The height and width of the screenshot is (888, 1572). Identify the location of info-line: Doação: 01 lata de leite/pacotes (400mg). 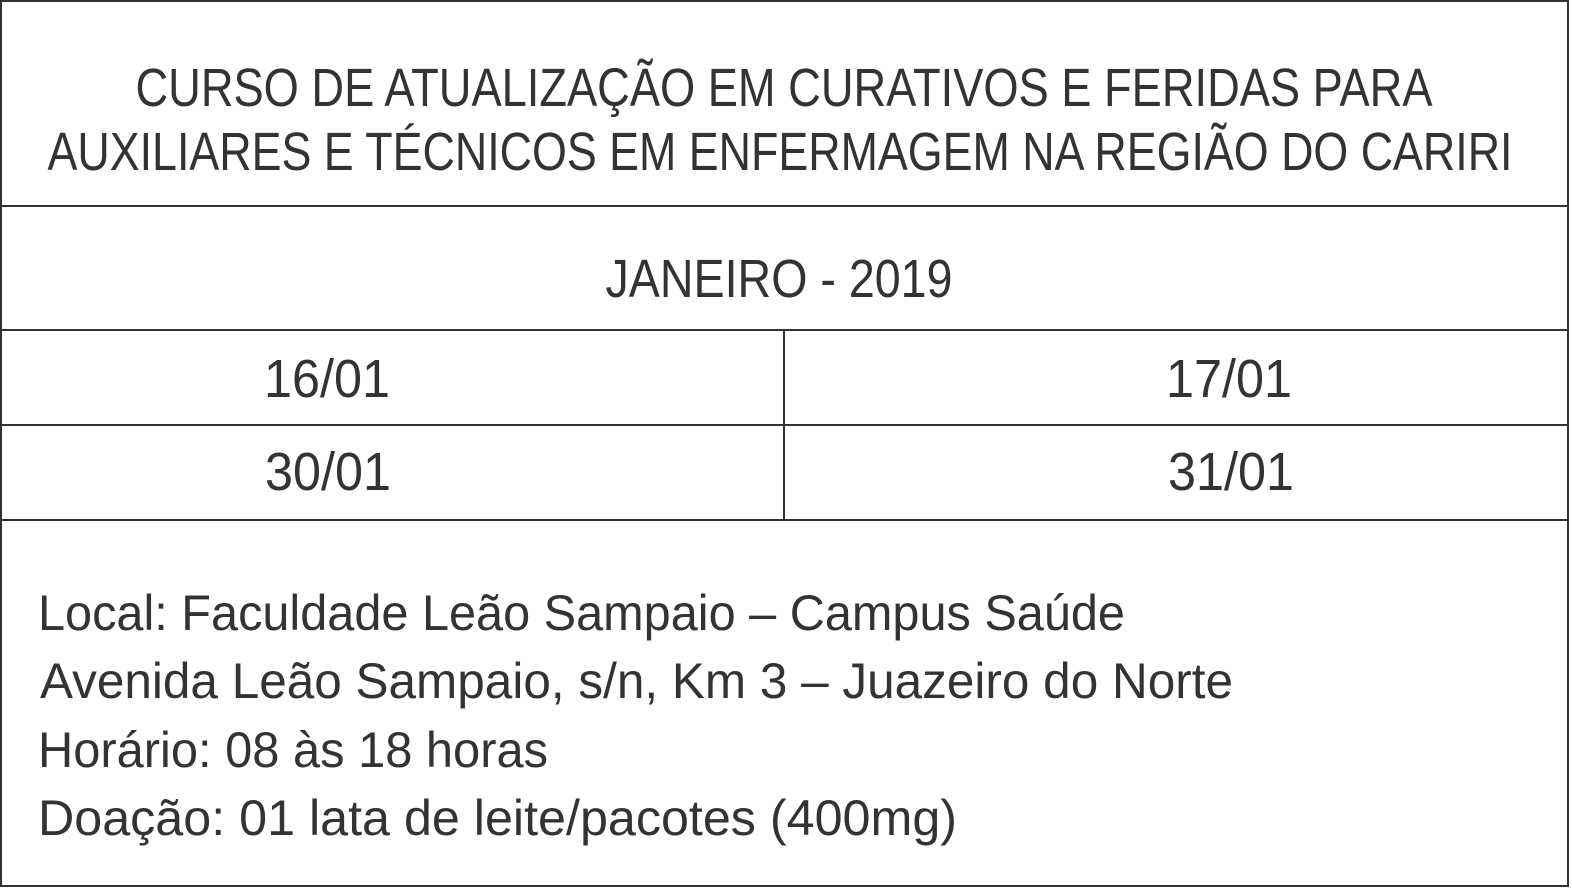
(497, 818).